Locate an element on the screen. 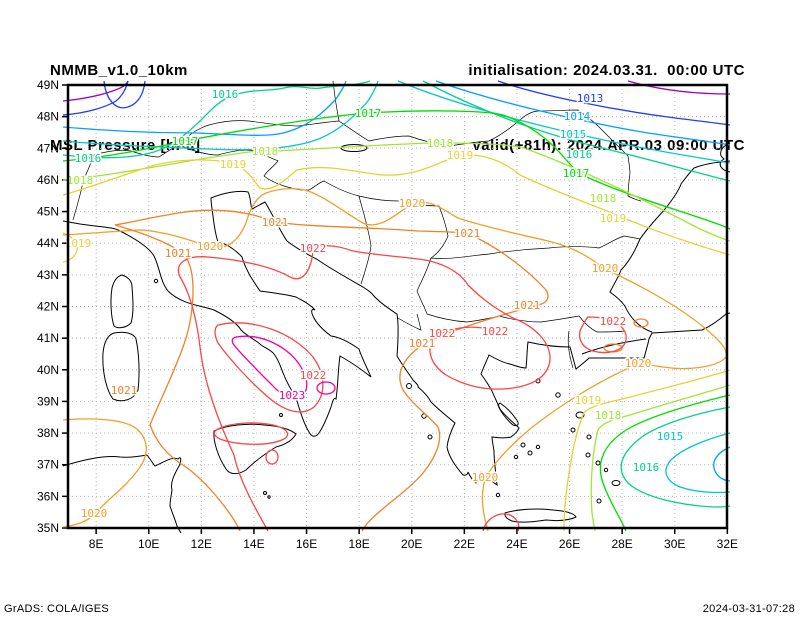 Image resolution: width=800 pixels, height=623 pixels. lon-axis-label: 30E is located at coordinates (674, 544).